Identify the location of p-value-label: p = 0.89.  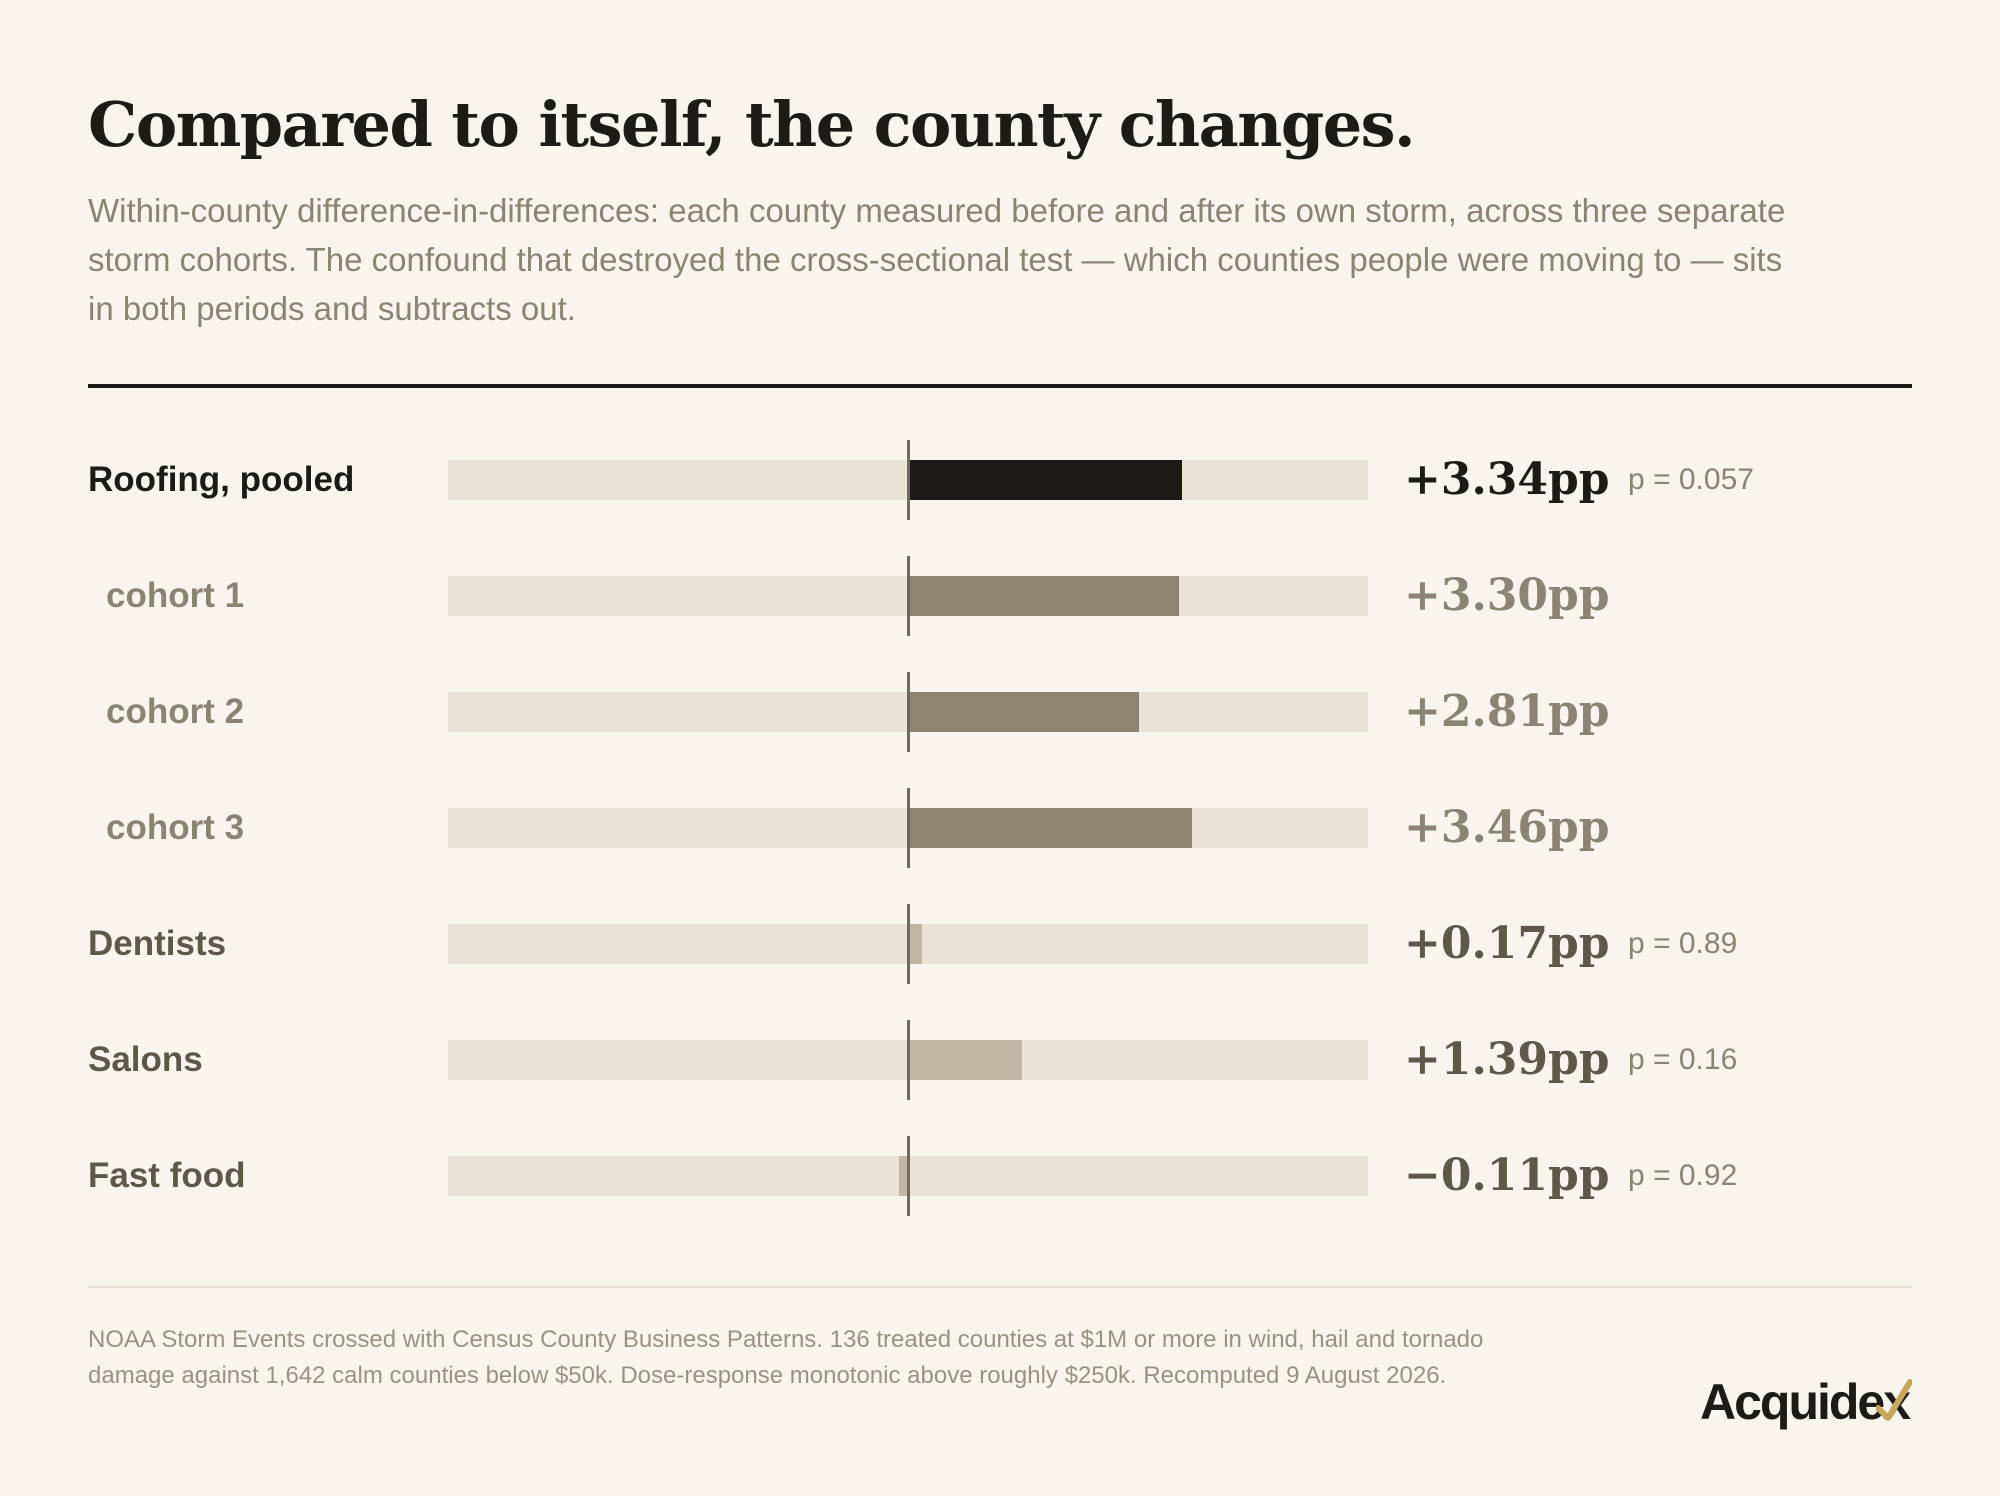
(1683, 943).